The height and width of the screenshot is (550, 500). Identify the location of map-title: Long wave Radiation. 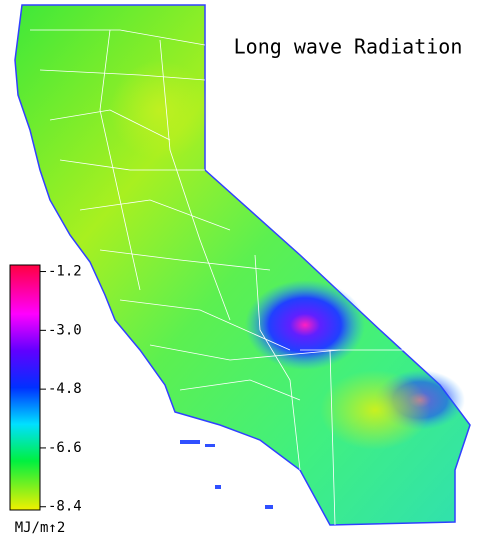
(348, 47).